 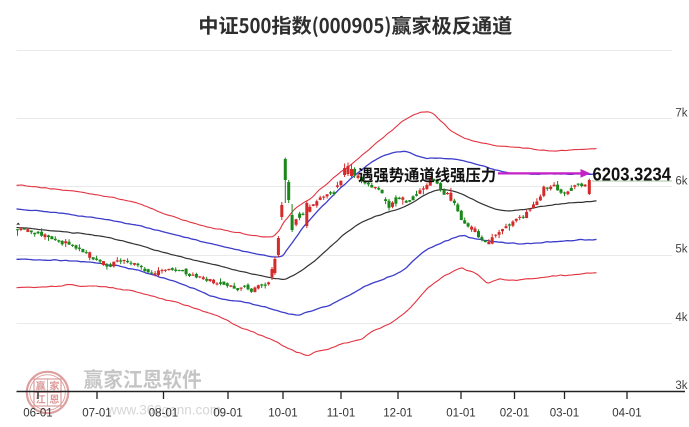 I want to click on svg-text: 3k, so click(x=681, y=386).